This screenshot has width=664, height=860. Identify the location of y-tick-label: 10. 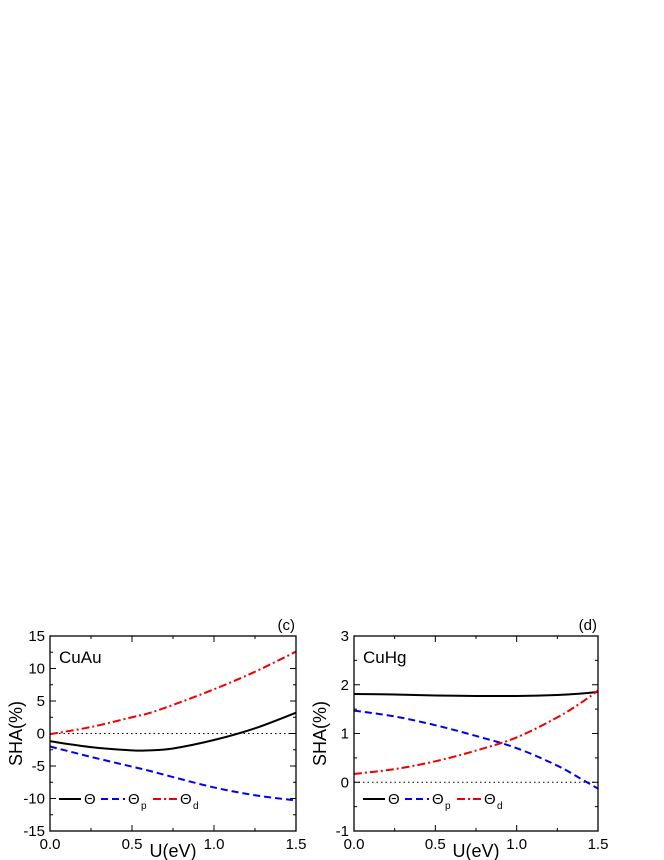
(36, 669).